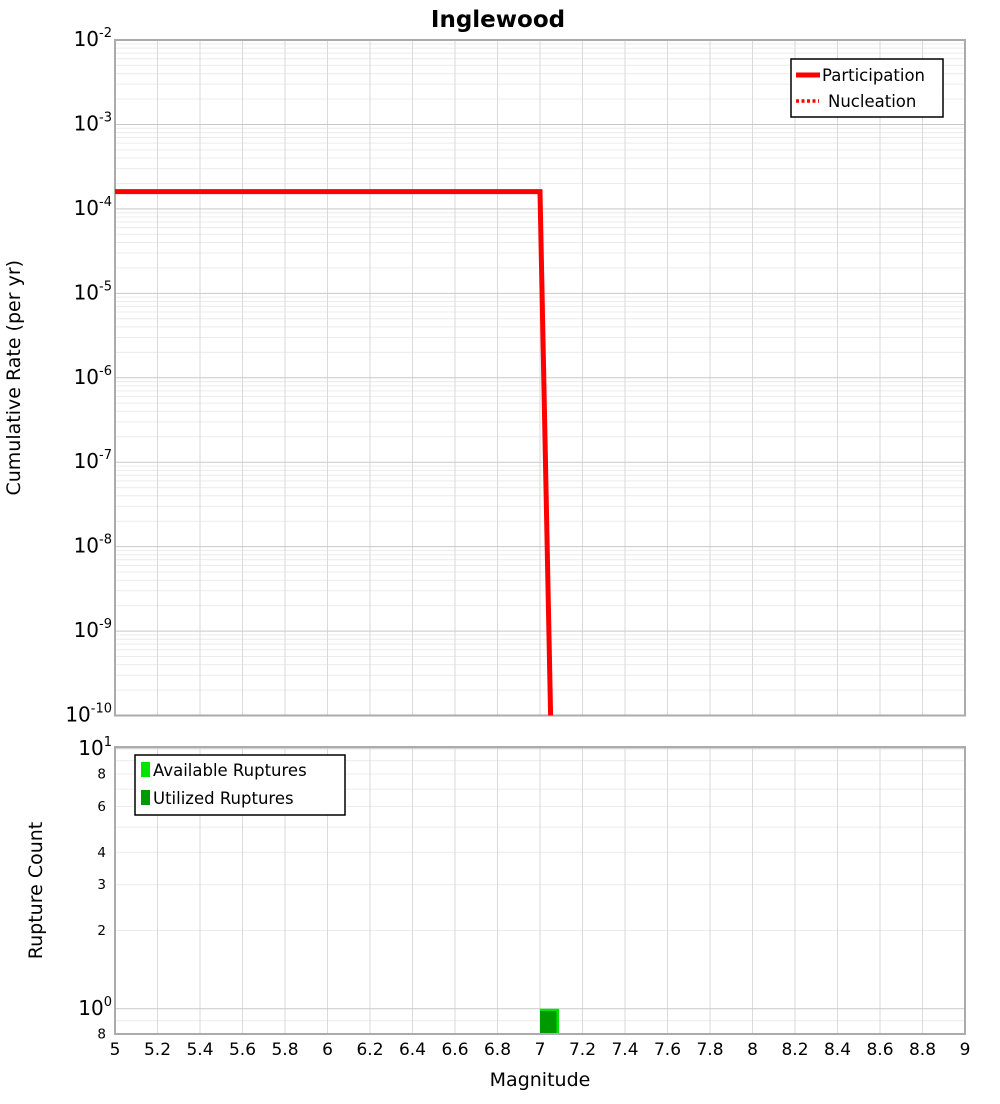 The width and height of the screenshot is (1000, 1104). I want to click on y-tick-label-top: 10⁻⁹, so click(93, 629).